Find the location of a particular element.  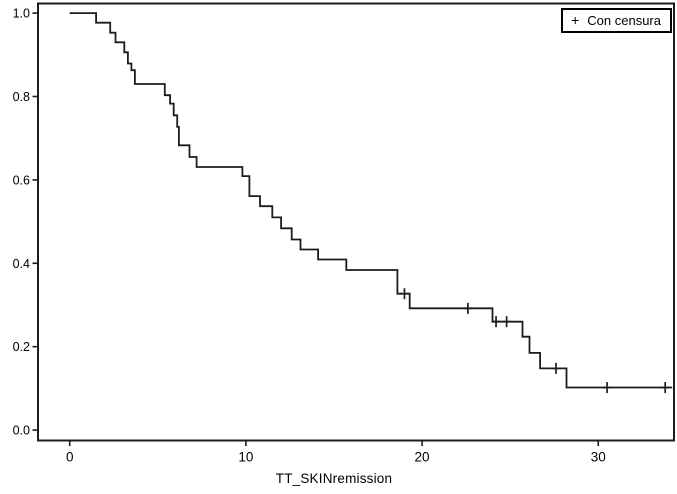

x-axis-title: TT_SKINremission is located at coordinates (334, 478).